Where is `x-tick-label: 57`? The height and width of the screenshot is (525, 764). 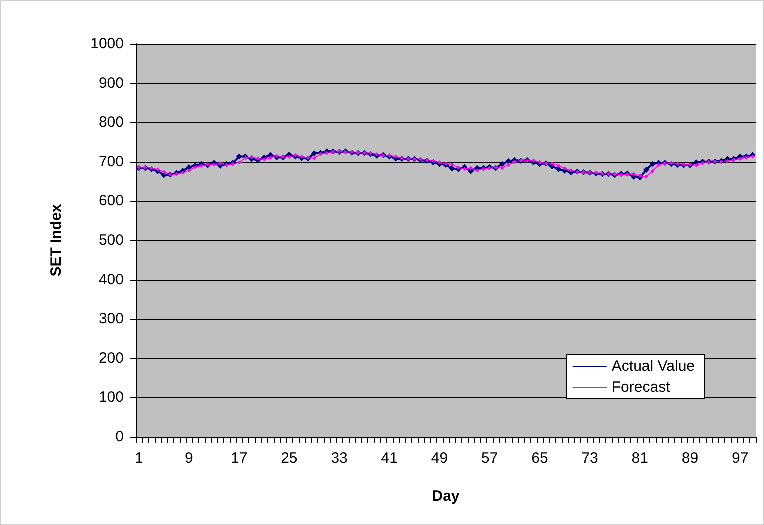
x-tick-label: 57 is located at coordinates (489, 458).